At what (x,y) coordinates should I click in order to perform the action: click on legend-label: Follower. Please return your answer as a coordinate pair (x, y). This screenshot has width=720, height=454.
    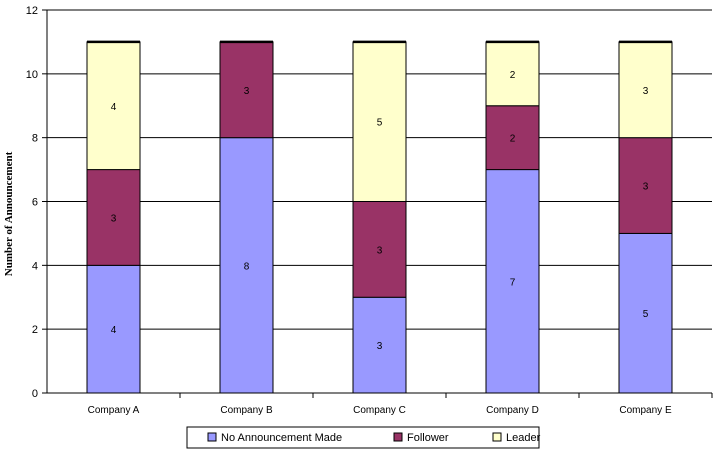
    Looking at the image, I should click on (428, 438).